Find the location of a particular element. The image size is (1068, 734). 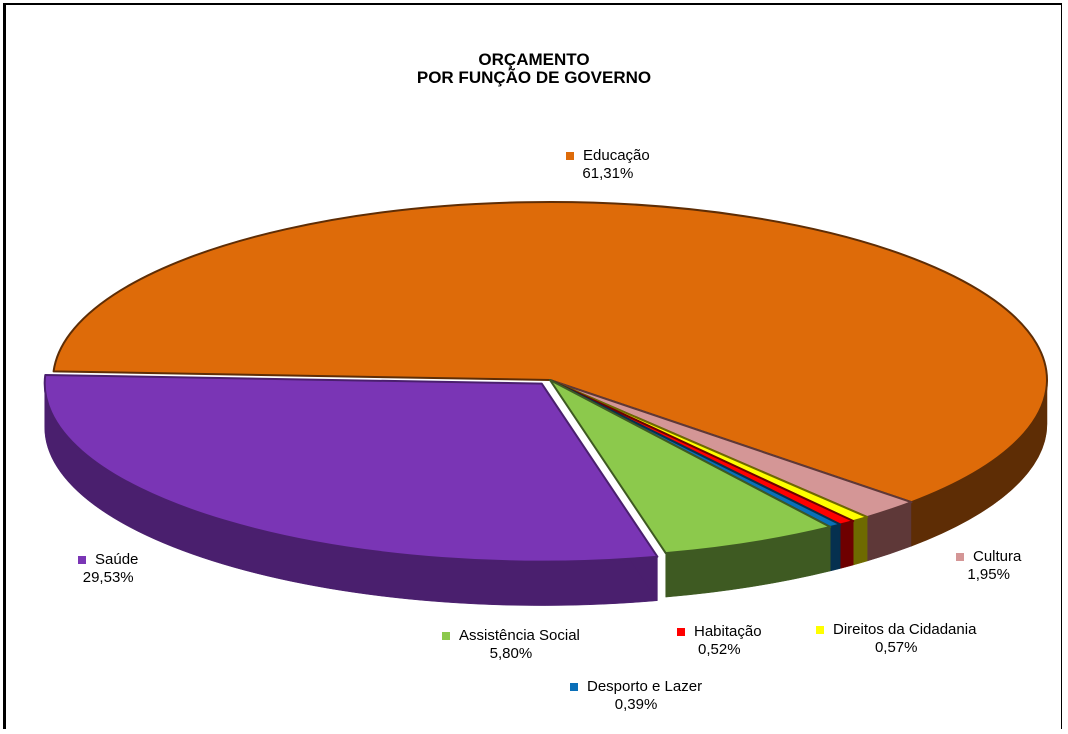

label-cultura-name: Cultura is located at coordinates (997, 556).